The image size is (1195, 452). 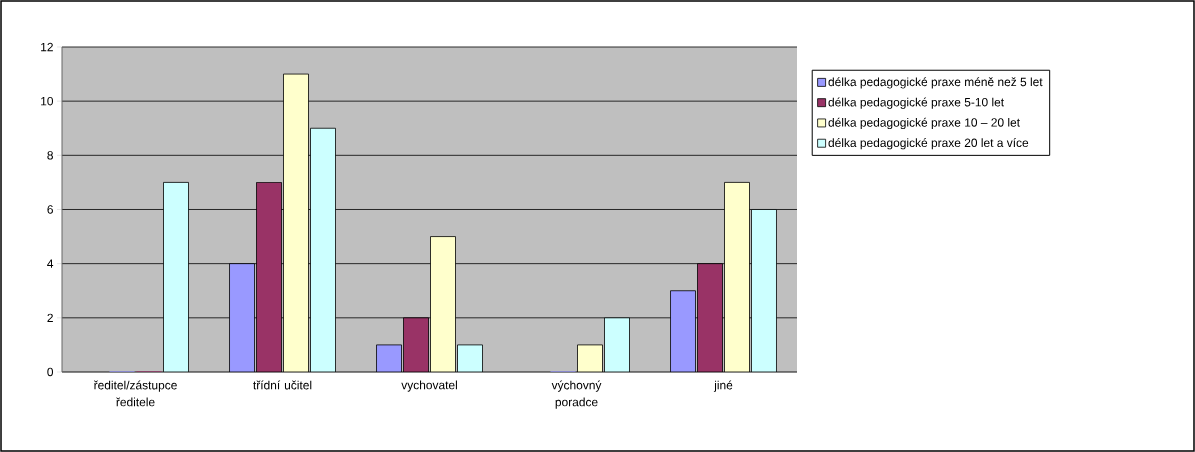 What do you see at coordinates (935, 83) in the screenshot?
I see `legend-label: délka pedagogické praxe méně než 5 let` at bounding box center [935, 83].